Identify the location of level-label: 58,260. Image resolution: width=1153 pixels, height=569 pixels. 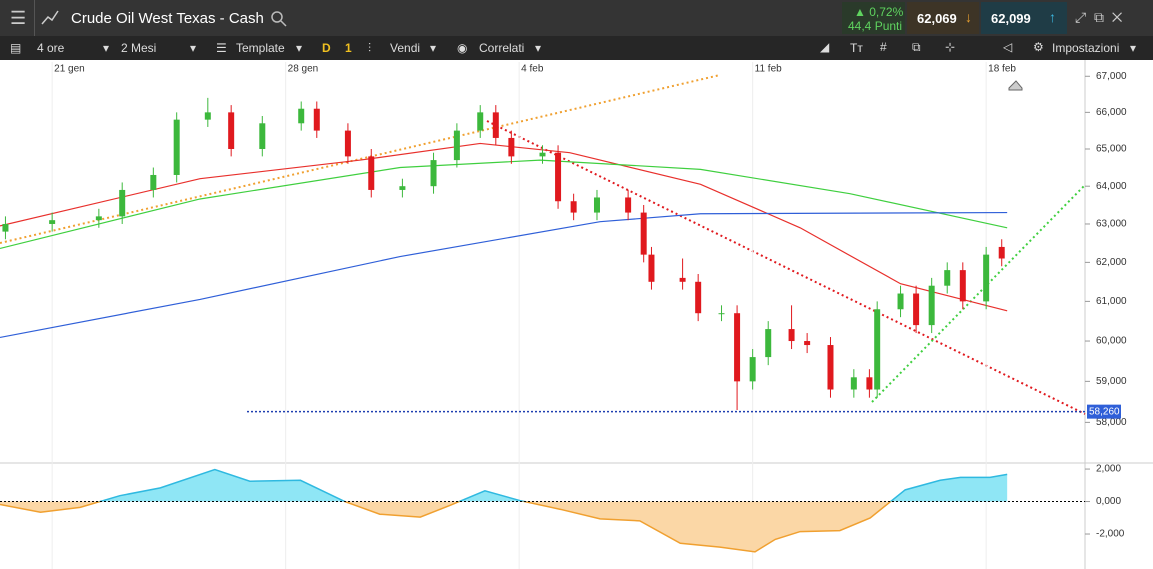
(1104, 411).